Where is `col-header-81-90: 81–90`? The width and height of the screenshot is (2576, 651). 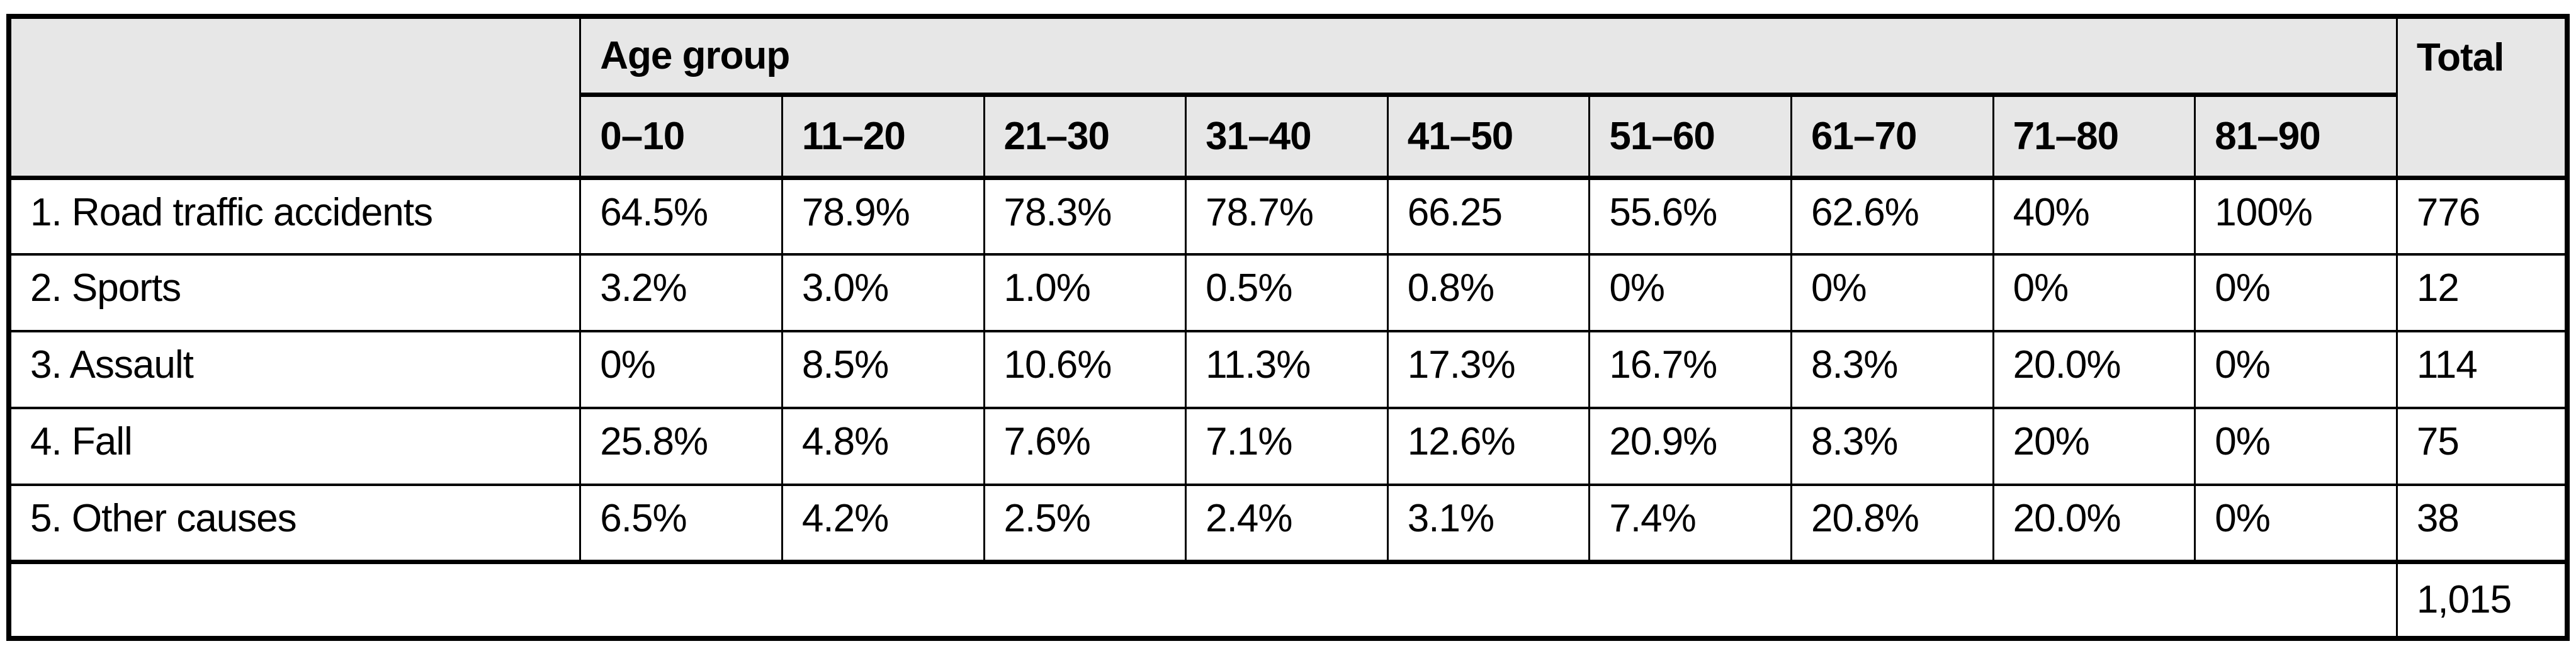 col-header-81-90: 81–90 is located at coordinates (2296, 136).